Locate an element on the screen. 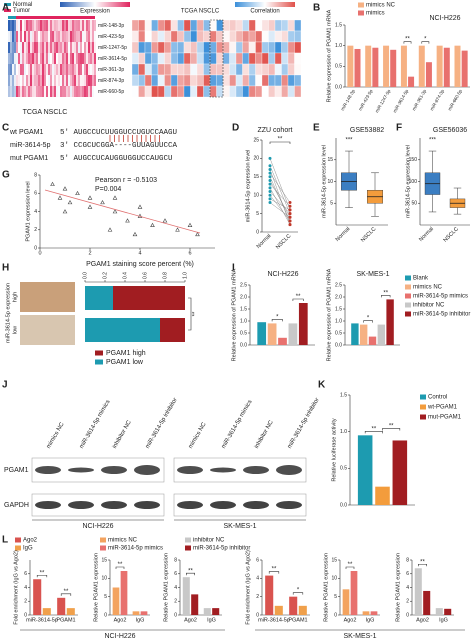 The height and width of the screenshot is (642, 474). legend-label: Control is located at coordinates (437, 398).